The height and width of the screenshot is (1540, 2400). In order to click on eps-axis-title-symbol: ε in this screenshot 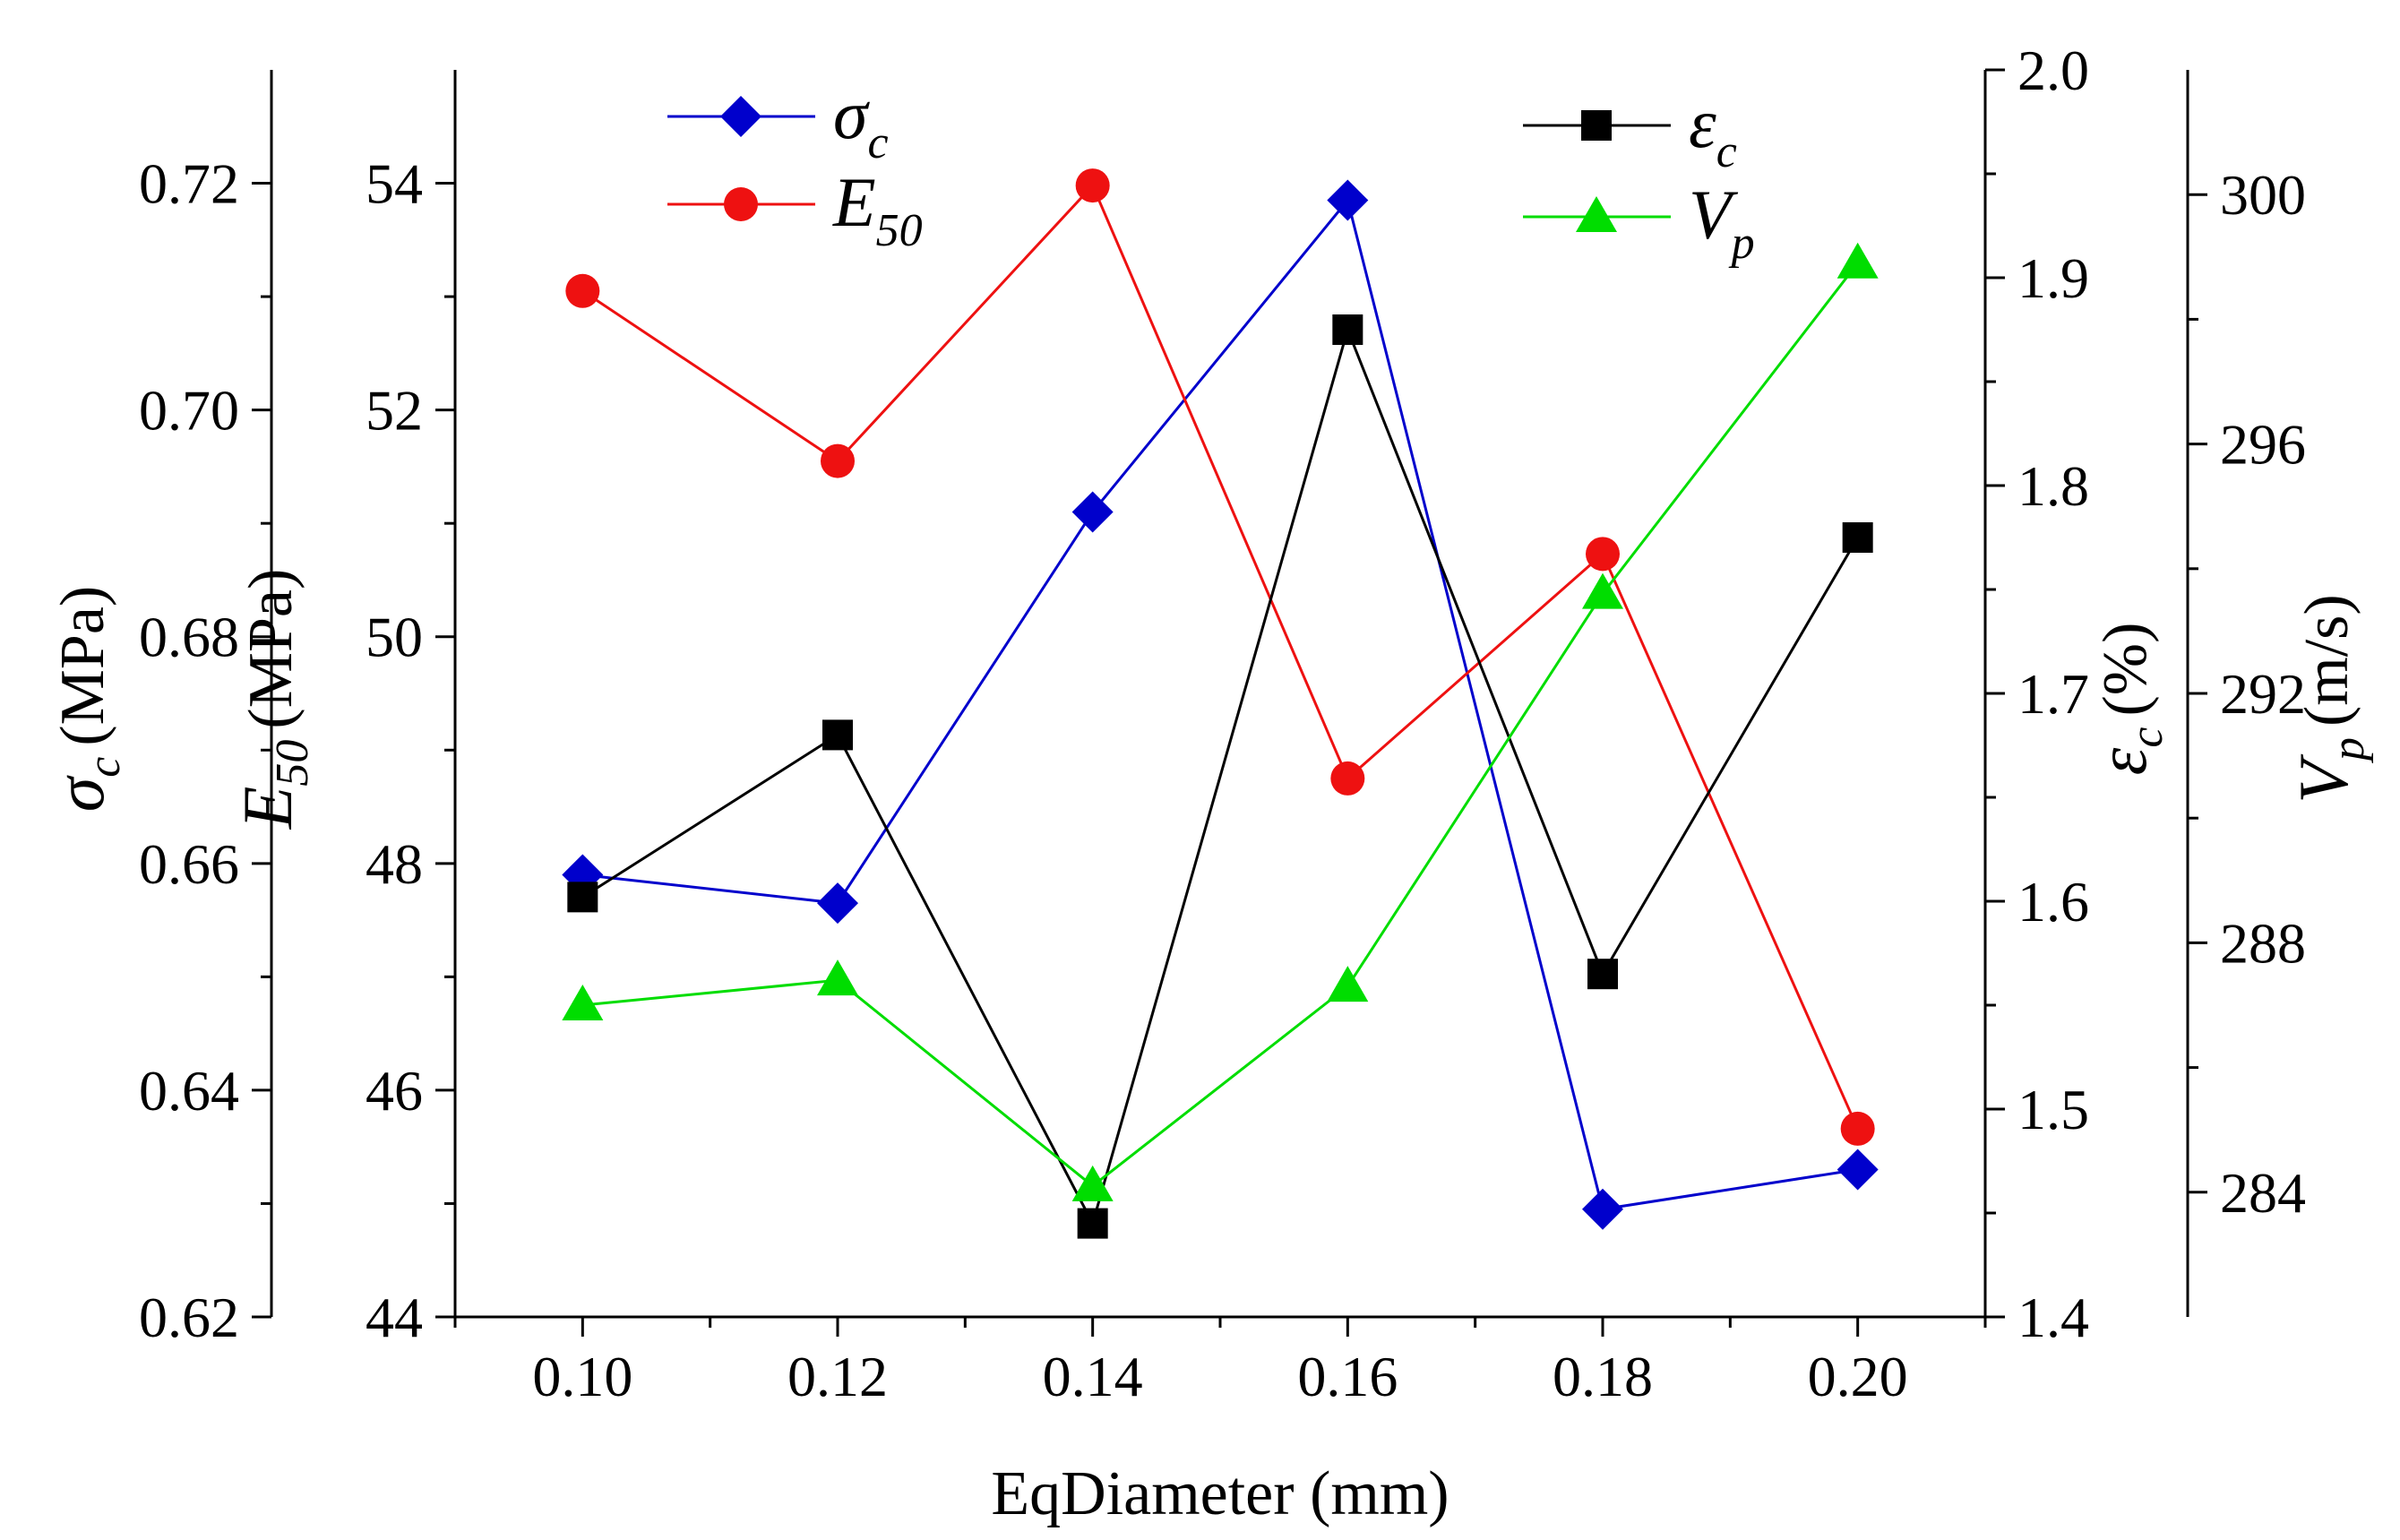, I will do `click(2122, 761)`.